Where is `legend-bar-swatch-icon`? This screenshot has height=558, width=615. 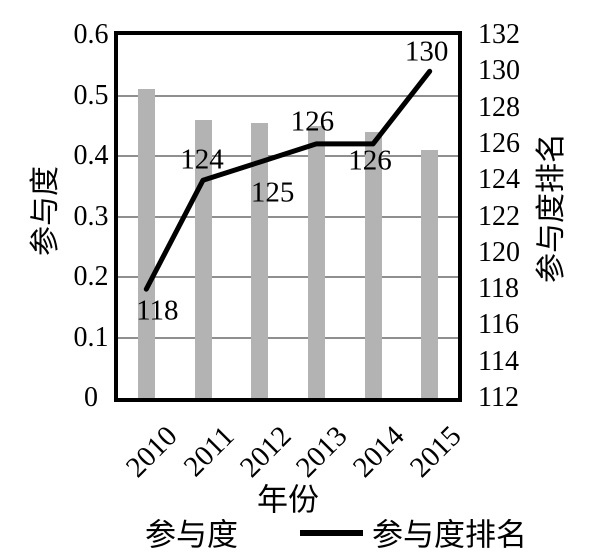 legend-bar-swatch-icon is located at coordinates (101, 534).